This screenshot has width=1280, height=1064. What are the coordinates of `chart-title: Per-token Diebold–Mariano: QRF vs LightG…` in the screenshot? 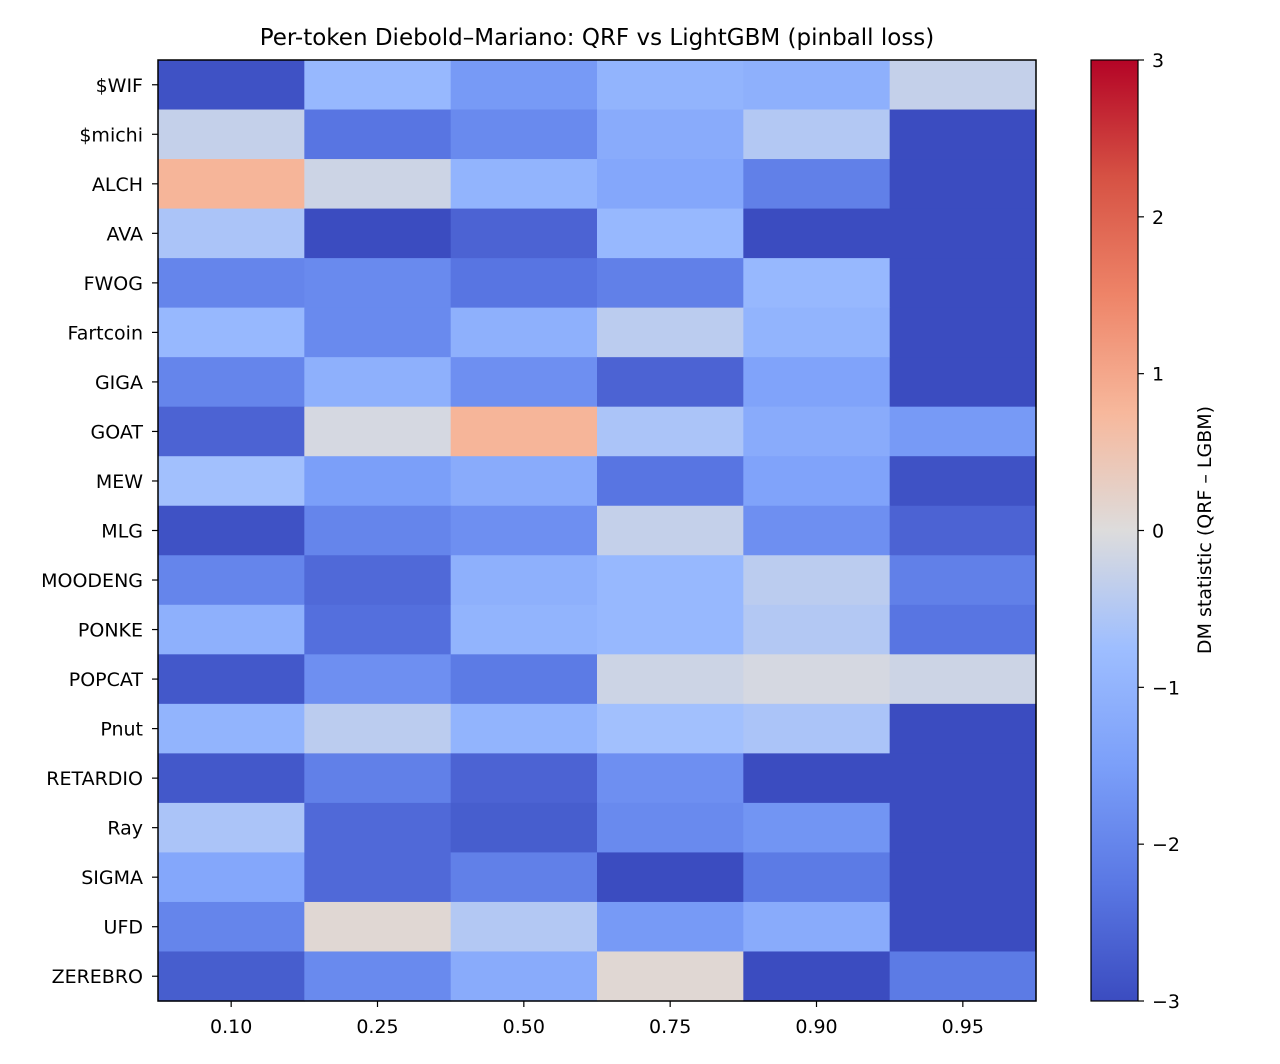 It's located at (597, 38).